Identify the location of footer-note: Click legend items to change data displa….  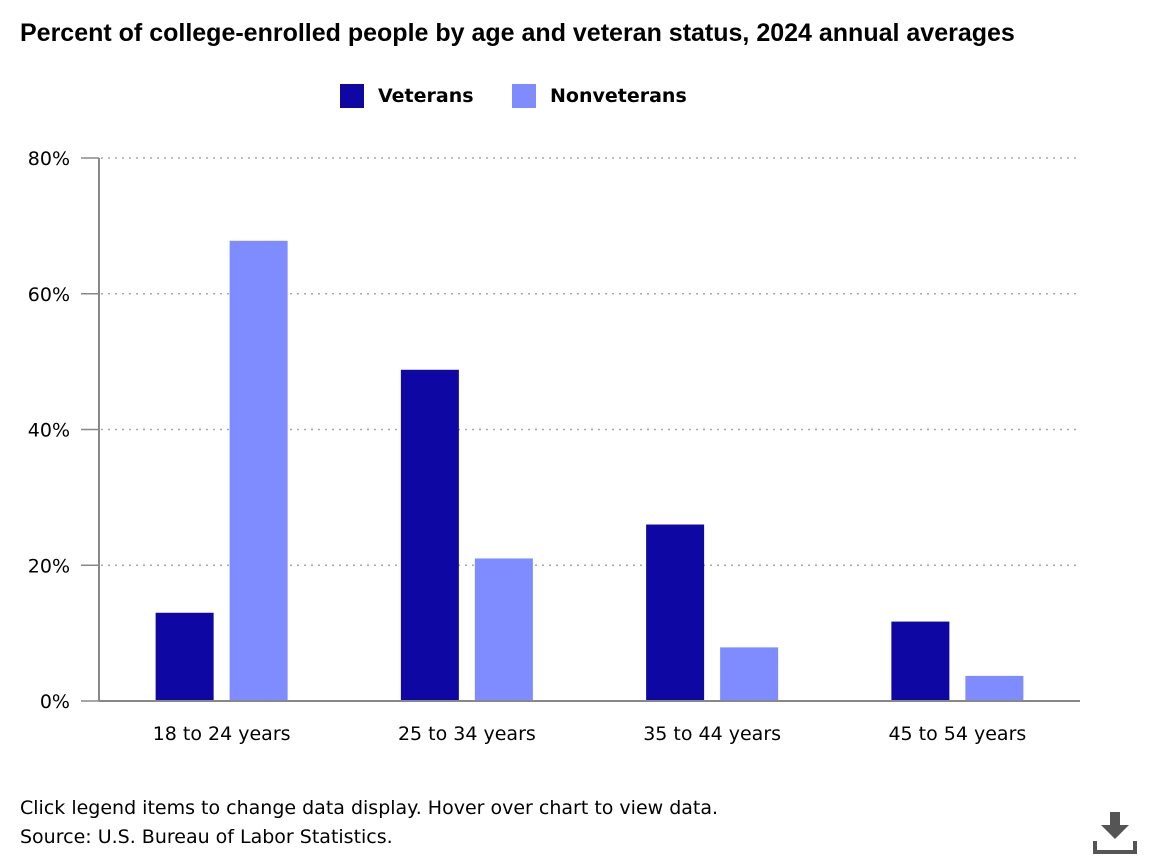
(369, 808).